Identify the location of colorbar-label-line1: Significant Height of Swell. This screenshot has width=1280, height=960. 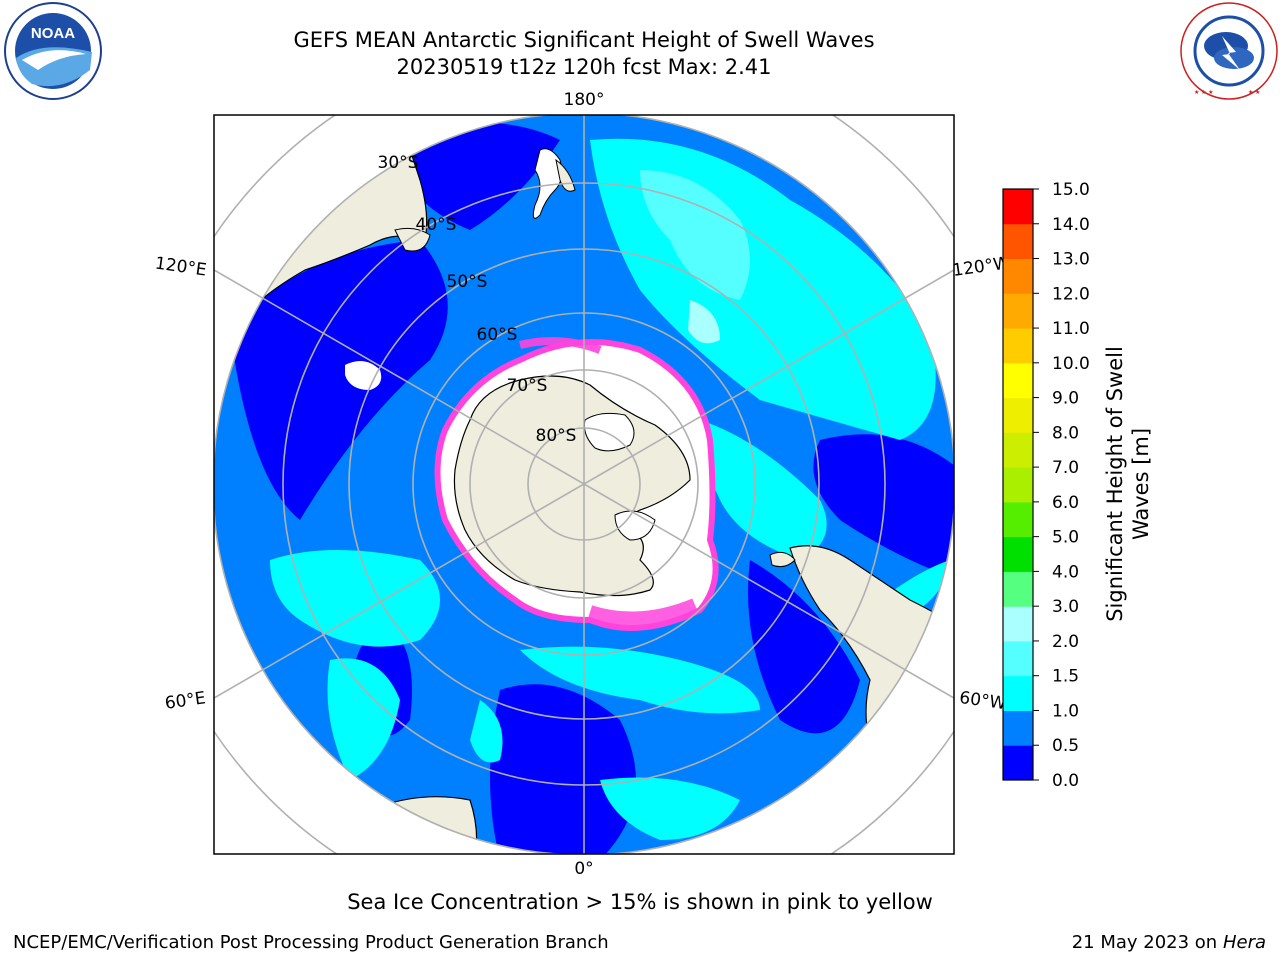
(1115, 484).